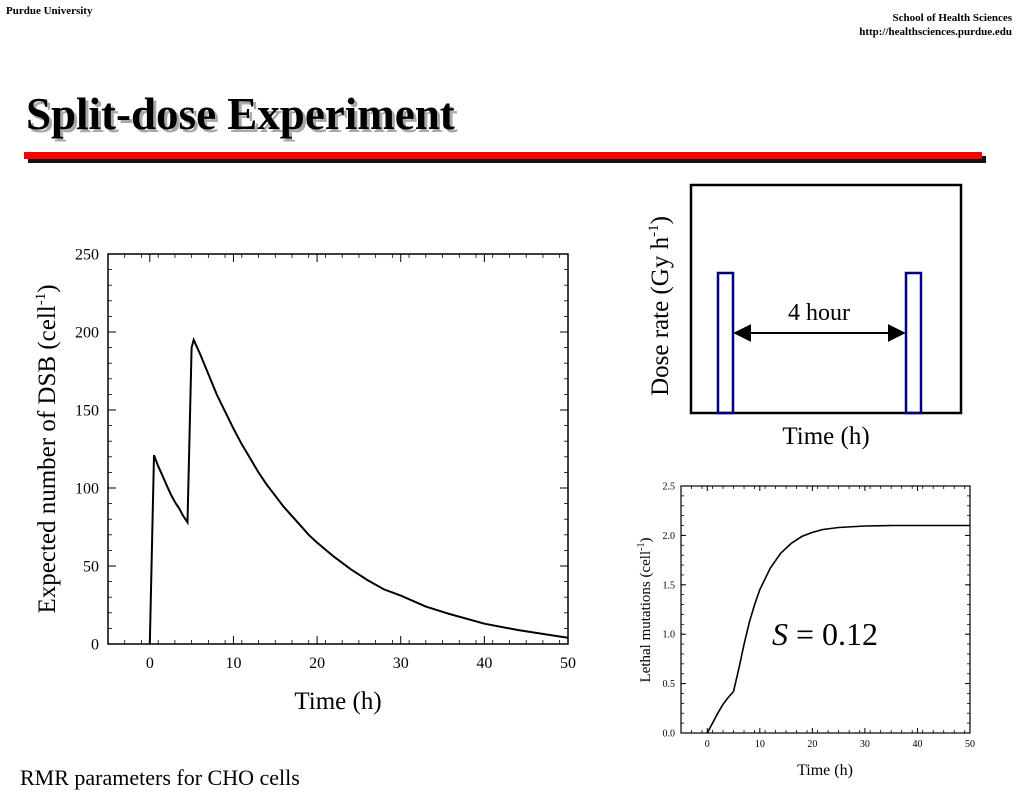 Image resolution: width=1024 pixels, height=808 pixels. I want to click on lethal-plot-frame, so click(825, 609).